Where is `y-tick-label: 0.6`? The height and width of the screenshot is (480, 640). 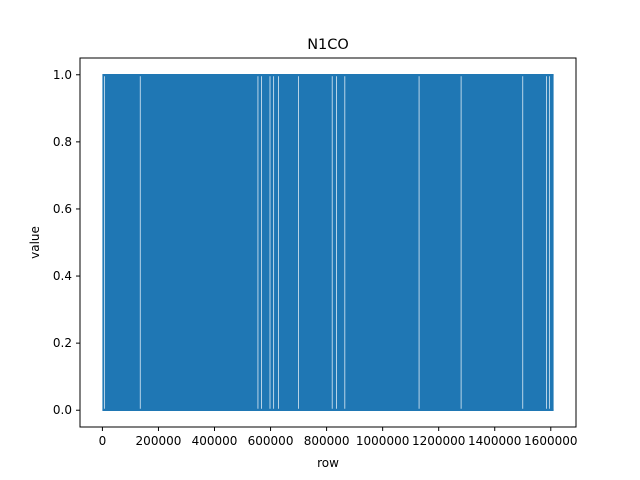 y-tick-label: 0.6 is located at coordinates (62, 209).